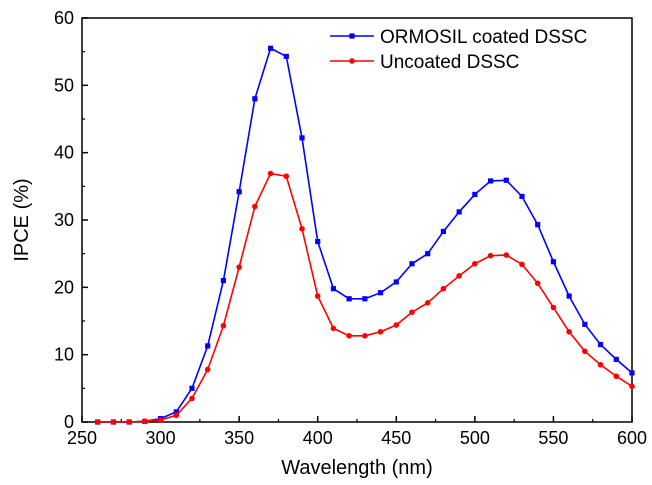 This screenshot has height=485, width=652. Describe the element at coordinates (69, 422) in the screenshot. I see `y-tick-label: 0` at that location.